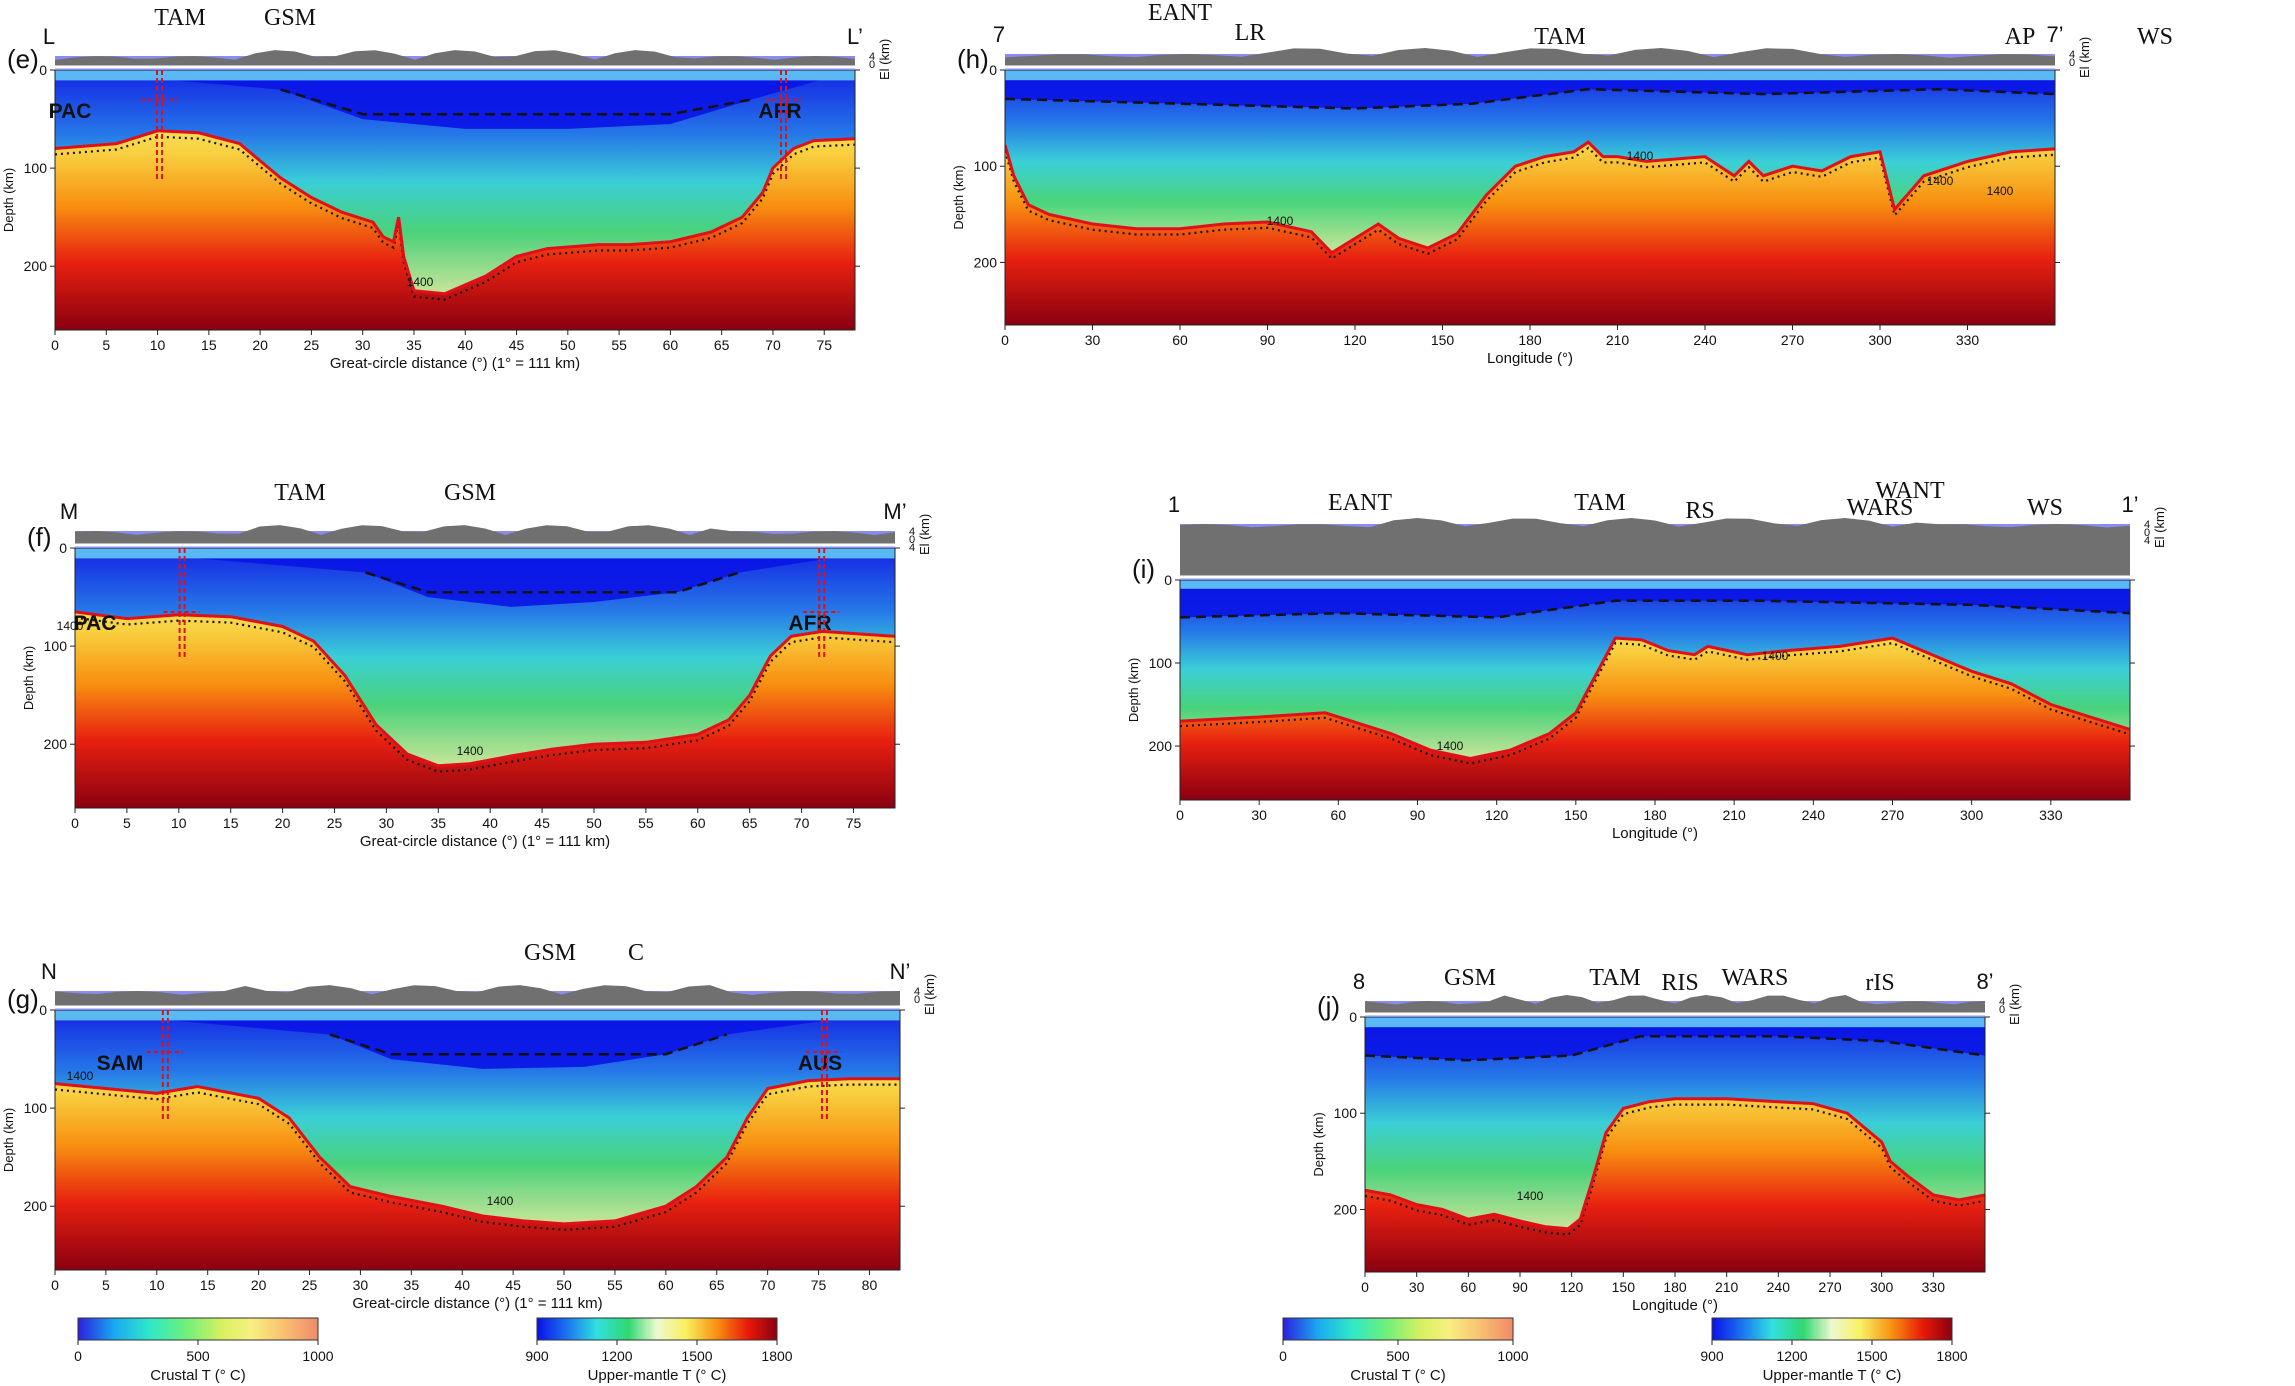 Image resolution: width=2295 pixels, height=1386 pixels. What do you see at coordinates (1346, 1209) in the screenshot?
I see `y-tick-label: 200` at bounding box center [1346, 1209].